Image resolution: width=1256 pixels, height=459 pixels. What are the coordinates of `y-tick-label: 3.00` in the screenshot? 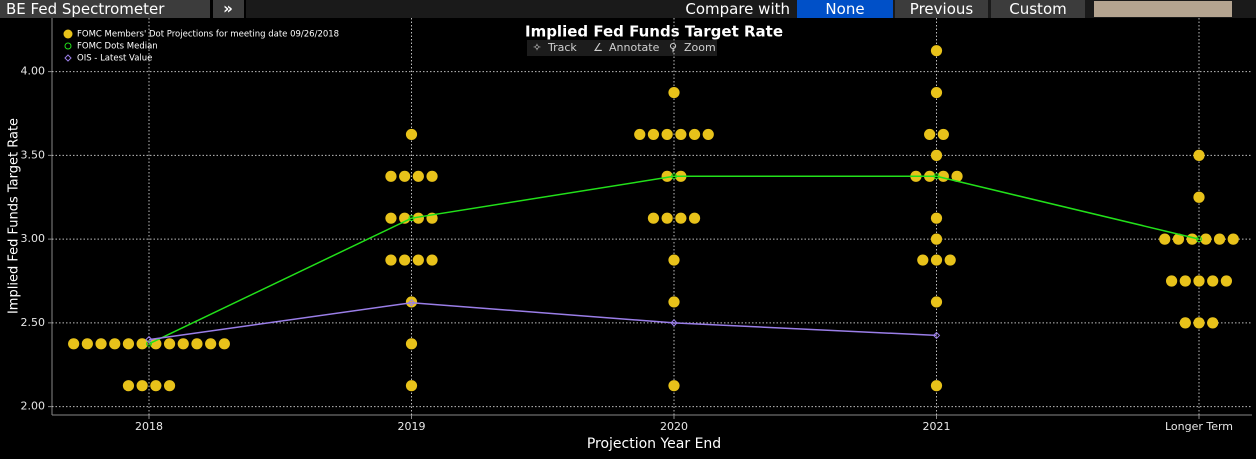 It's located at (33, 238).